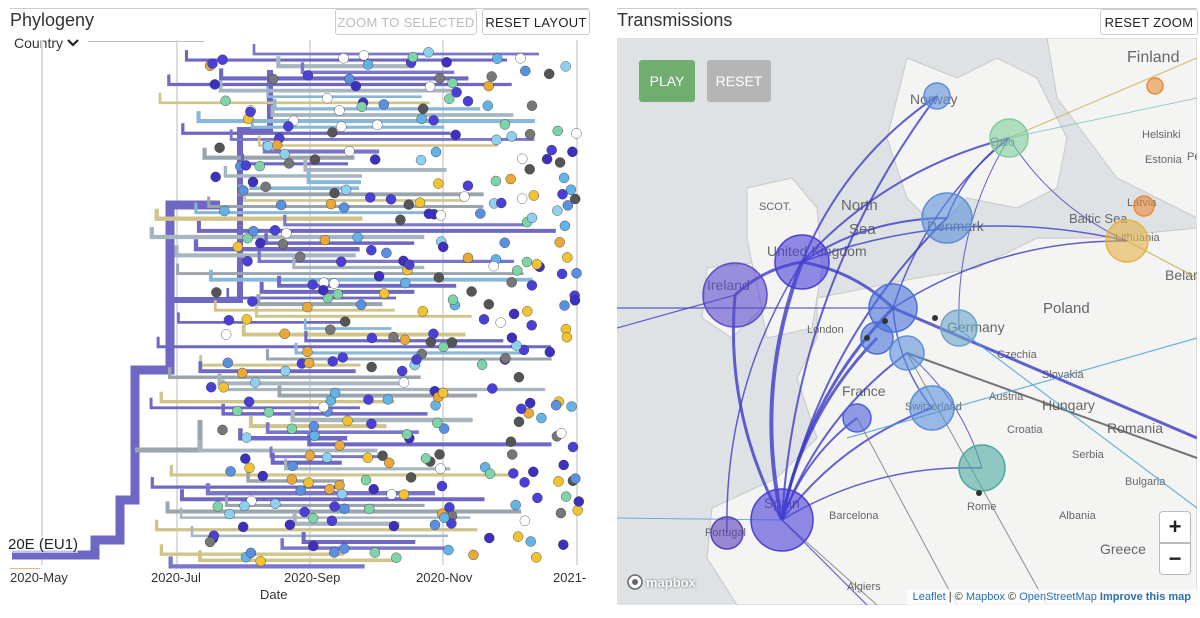 The height and width of the screenshot is (618, 1200). Describe the element at coordinates (985, 597) in the screenshot. I see `mapbox-link: Mapbox` at that location.